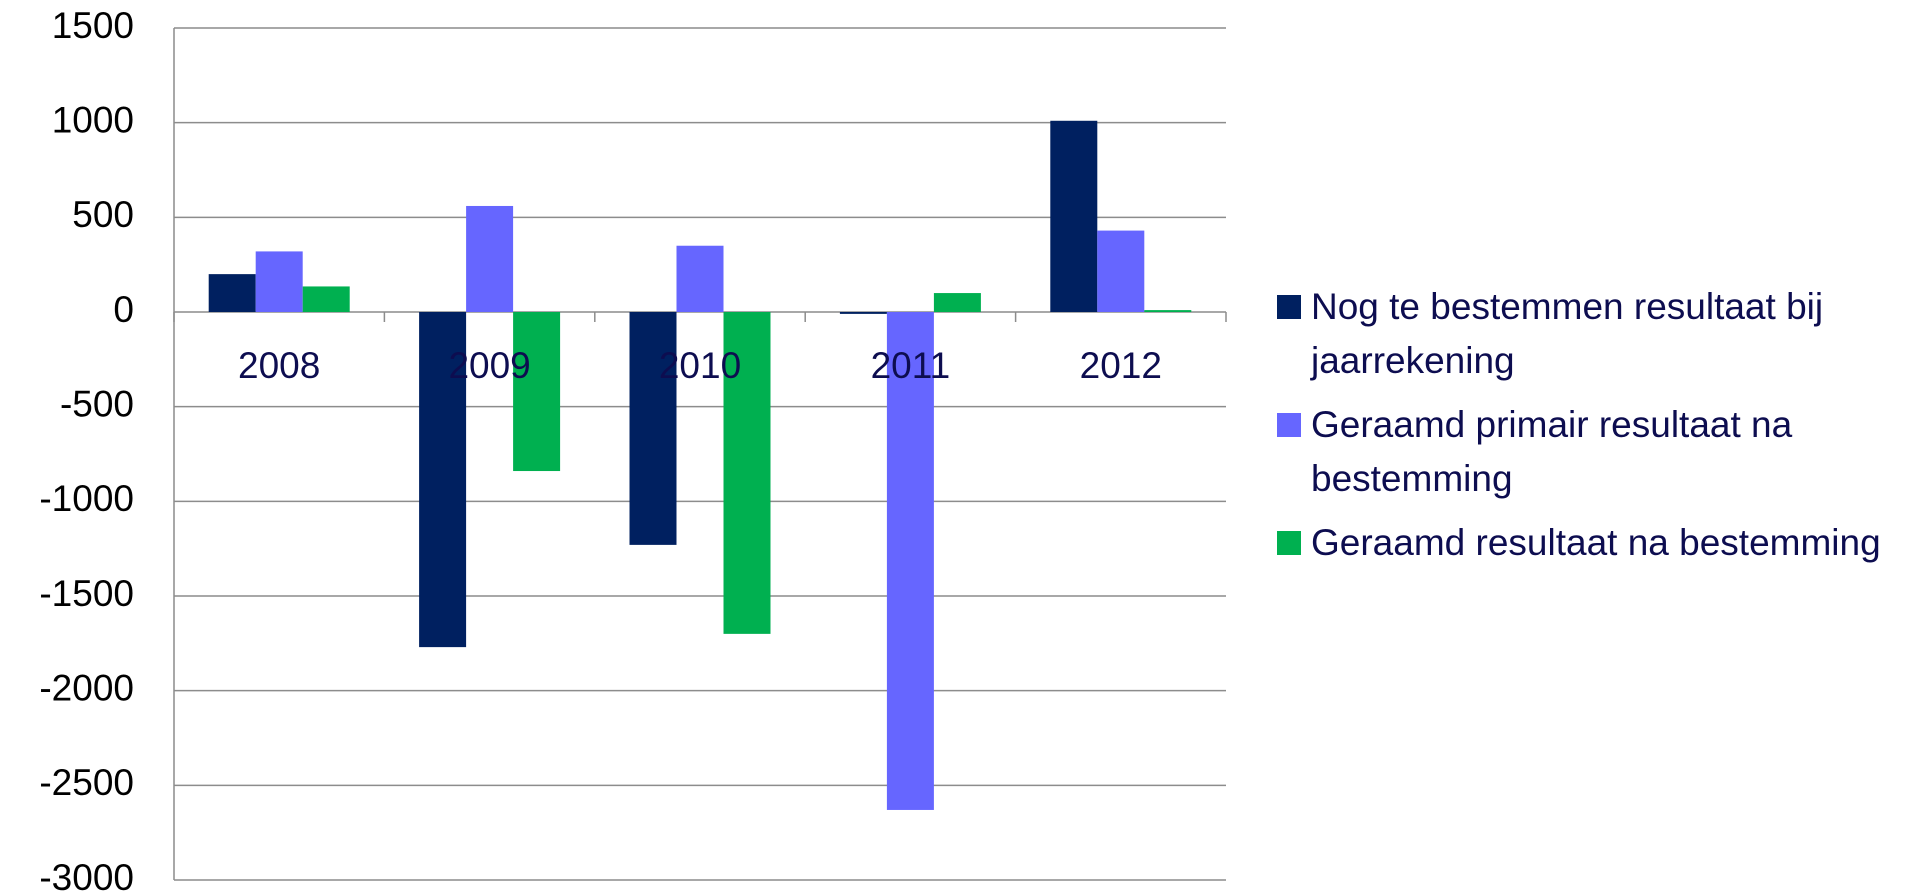 The image size is (1916, 895). I want to click on legend-entry: Geraamd resultaat na bestemming, so click(1592, 543).